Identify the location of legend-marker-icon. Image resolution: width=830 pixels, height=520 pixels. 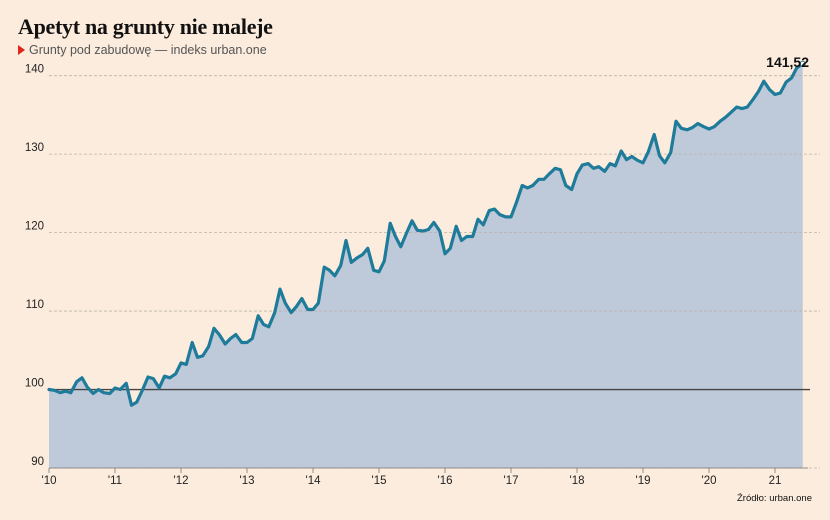
(21, 50).